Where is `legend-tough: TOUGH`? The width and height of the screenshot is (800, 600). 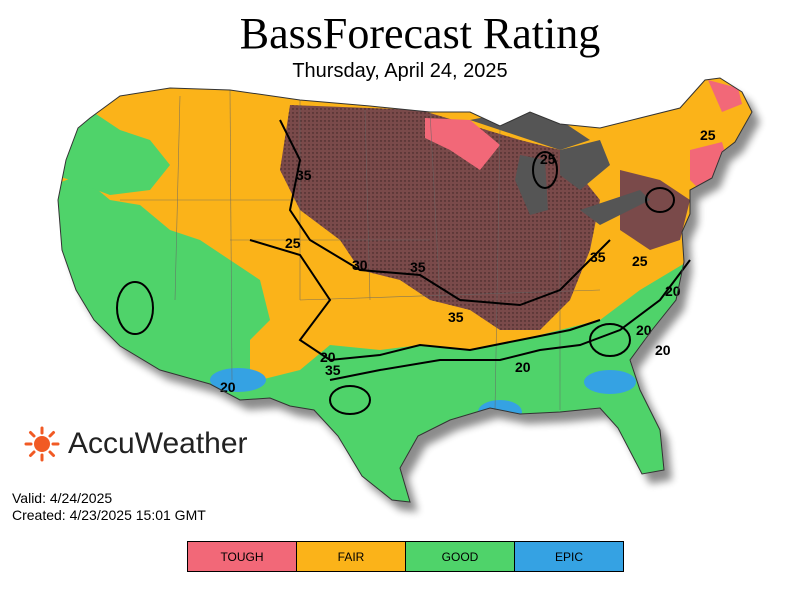
legend-tough: TOUGH is located at coordinates (242, 556).